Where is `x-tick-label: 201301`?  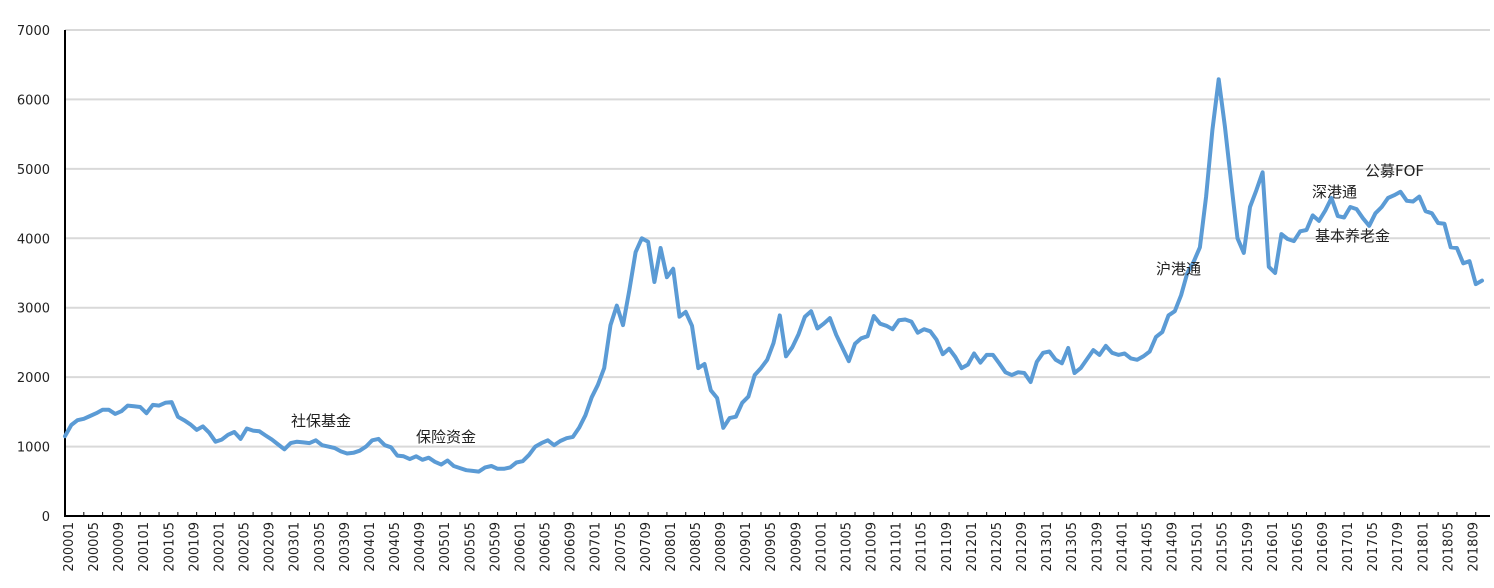 x-tick-label: 201301 is located at coordinates (1047, 547).